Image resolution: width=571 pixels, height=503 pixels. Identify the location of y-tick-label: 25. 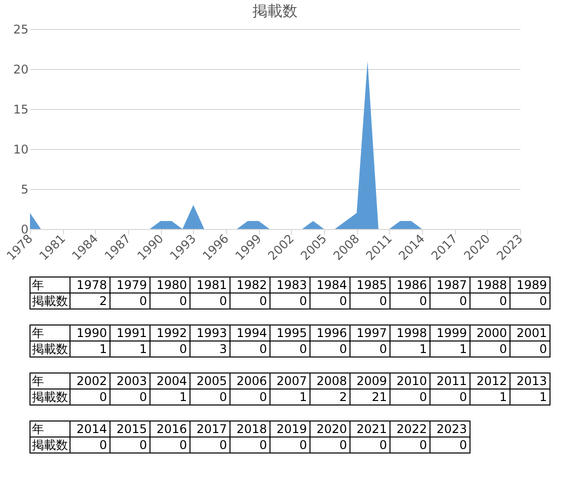
(20, 29).